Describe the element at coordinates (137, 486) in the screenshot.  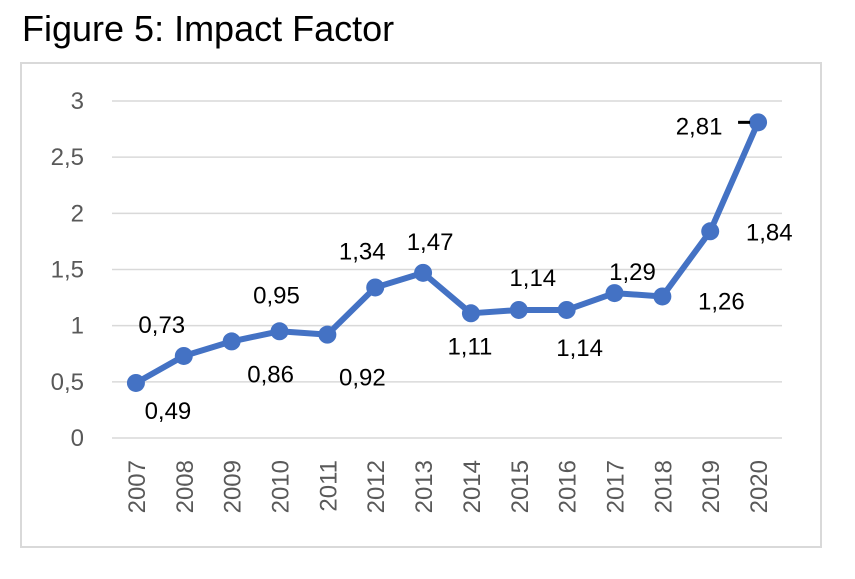
I see `x-tick-label: 2007` at that location.